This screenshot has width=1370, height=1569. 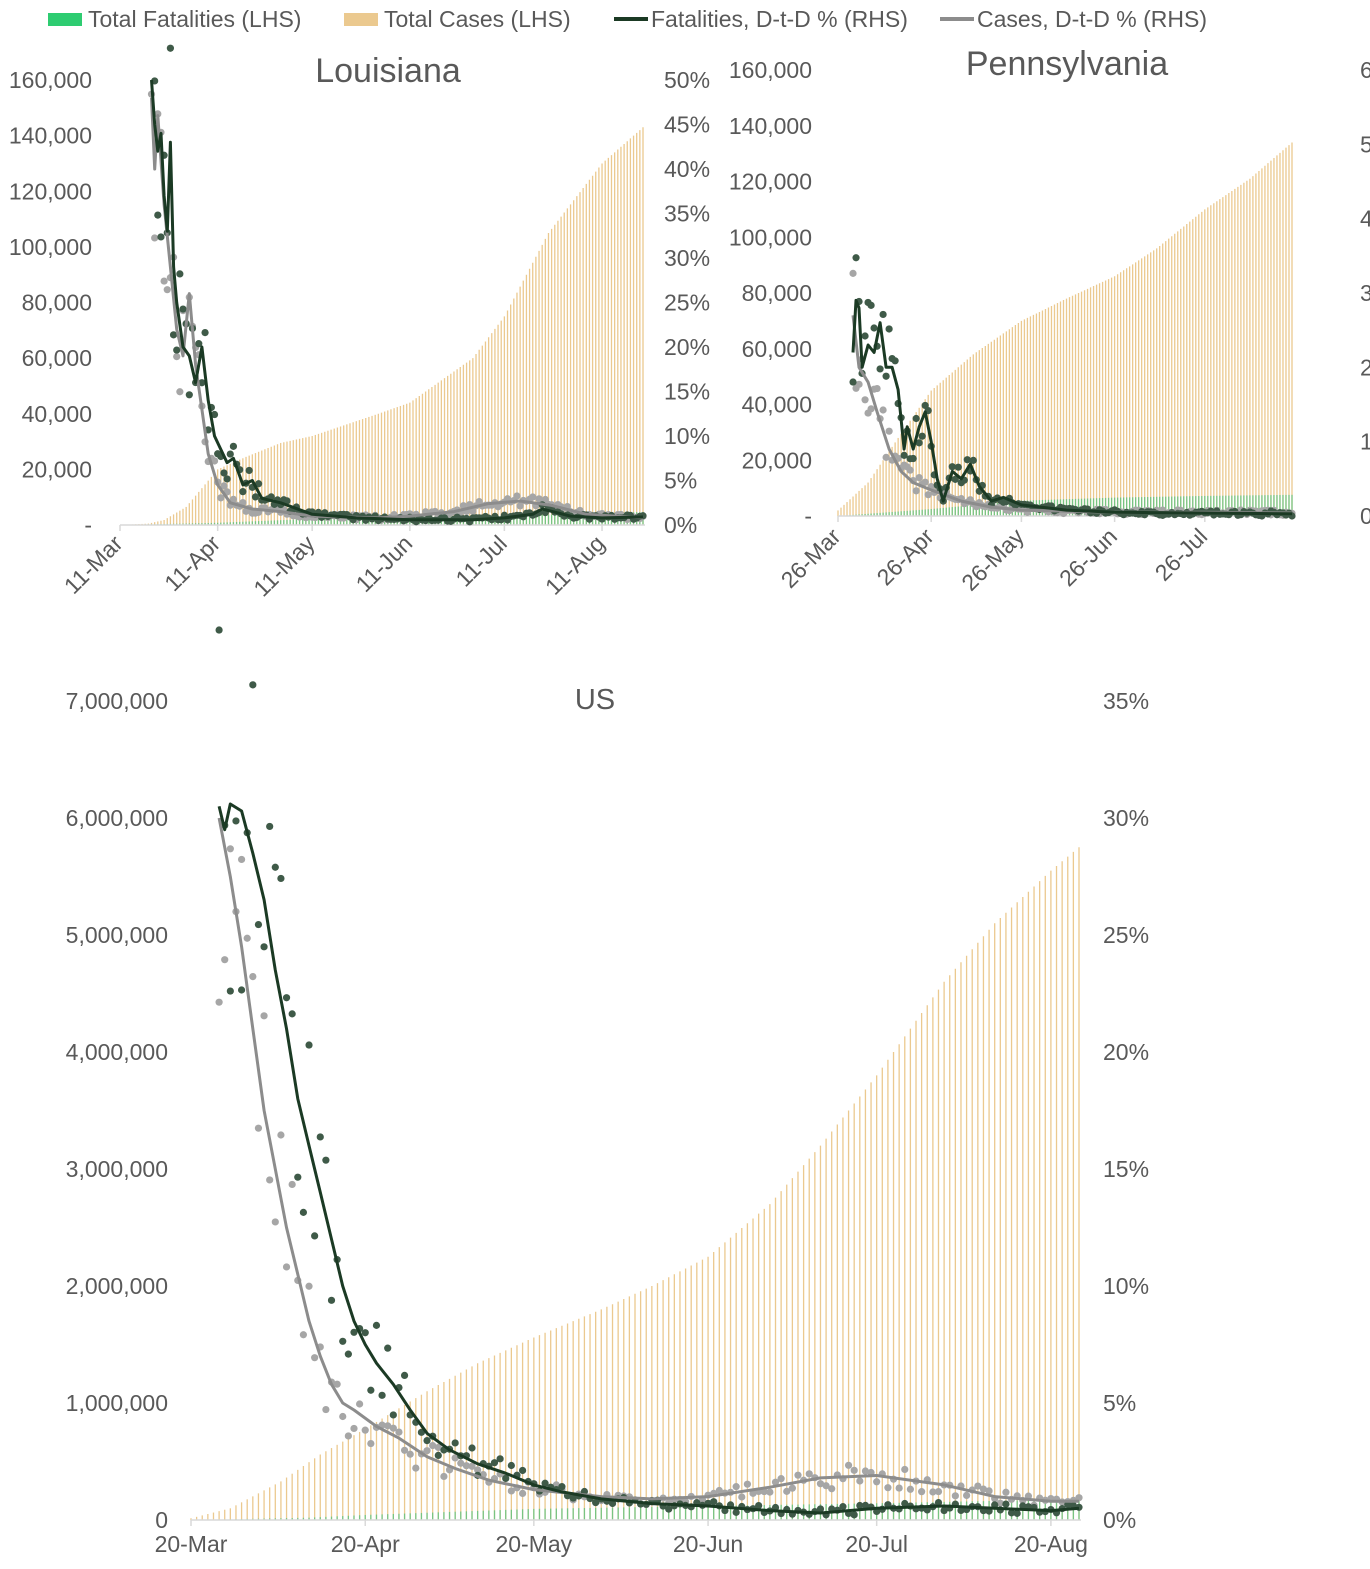 What do you see at coordinates (57, 469) in the screenshot?
I see `y-left-tick-label: 20,000` at bounding box center [57, 469].